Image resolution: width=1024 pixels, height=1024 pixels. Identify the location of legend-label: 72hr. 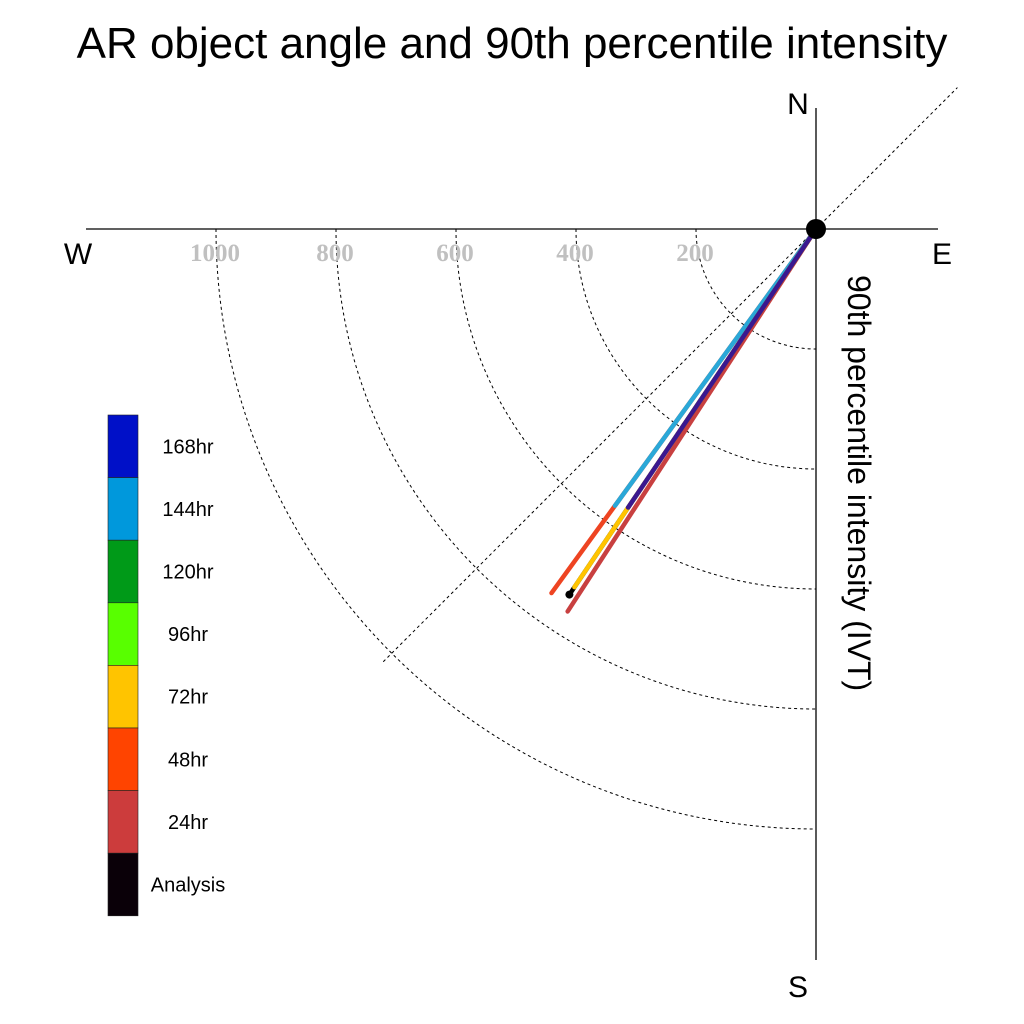
(188, 698).